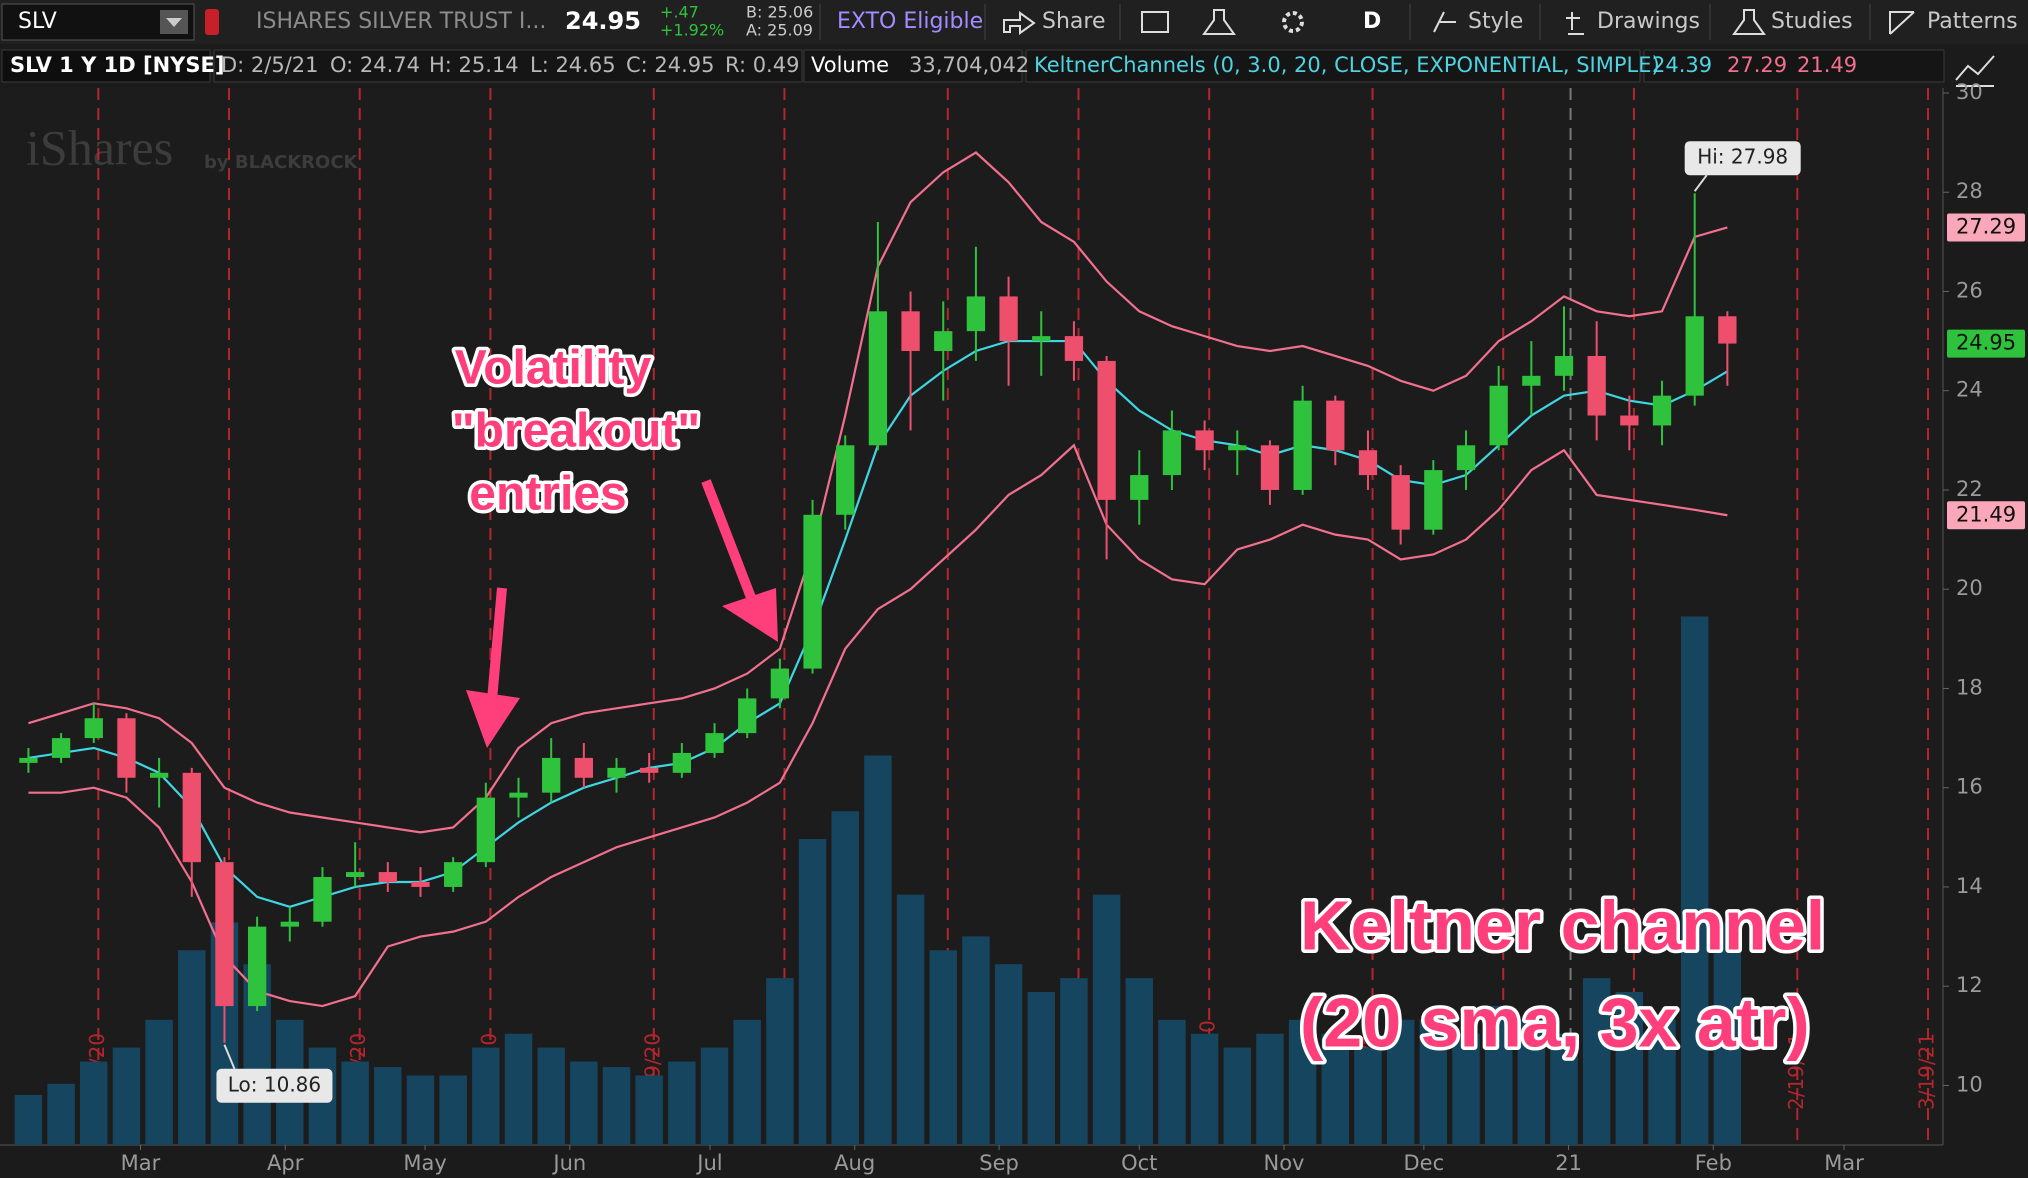  What do you see at coordinates (1827, 65) in the screenshot?
I see `study-lower: 21.49` at bounding box center [1827, 65].